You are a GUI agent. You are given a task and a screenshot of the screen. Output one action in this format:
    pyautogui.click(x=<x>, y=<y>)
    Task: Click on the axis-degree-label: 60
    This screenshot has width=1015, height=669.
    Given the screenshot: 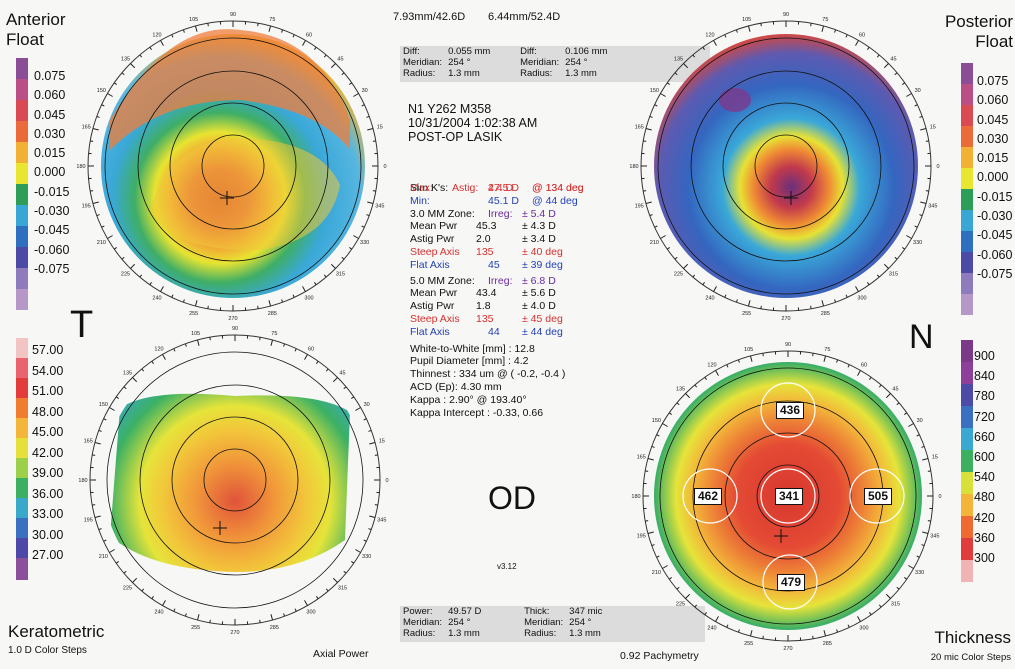 What is the action you would take?
    pyautogui.click(x=864, y=365)
    